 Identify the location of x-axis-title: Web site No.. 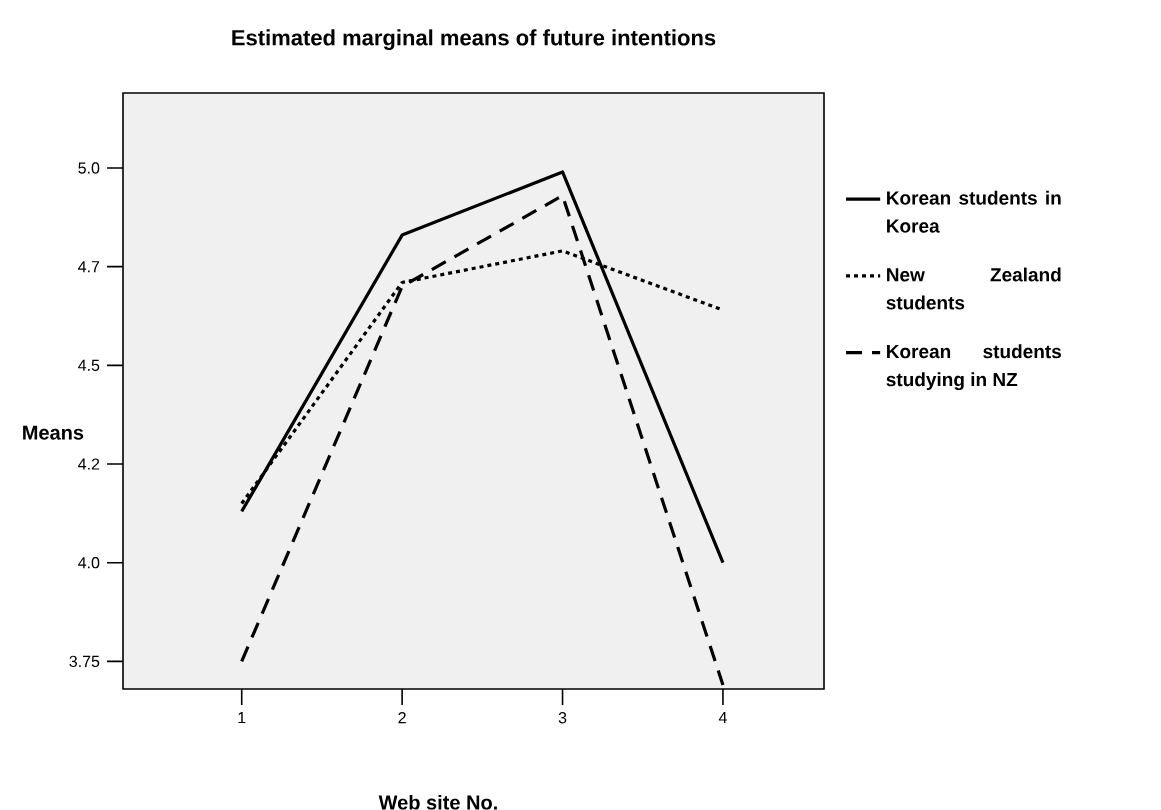
(437, 802).